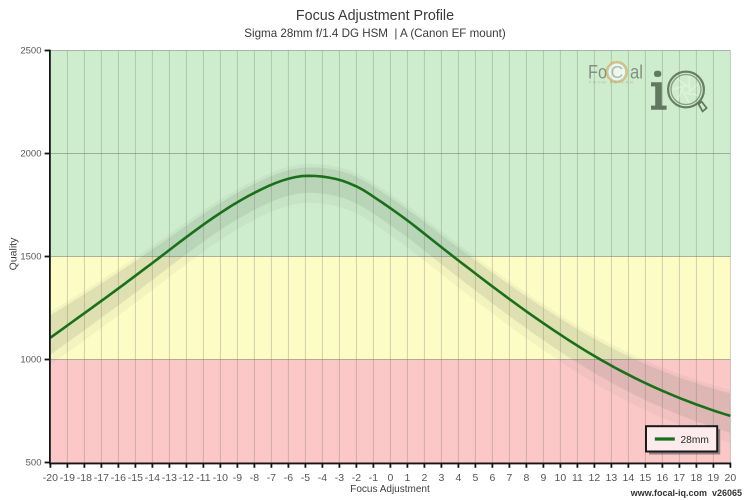 Image resolution: width=750 pixels, height=500 pixels. I want to click on svg-text: 14, so click(629, 478).